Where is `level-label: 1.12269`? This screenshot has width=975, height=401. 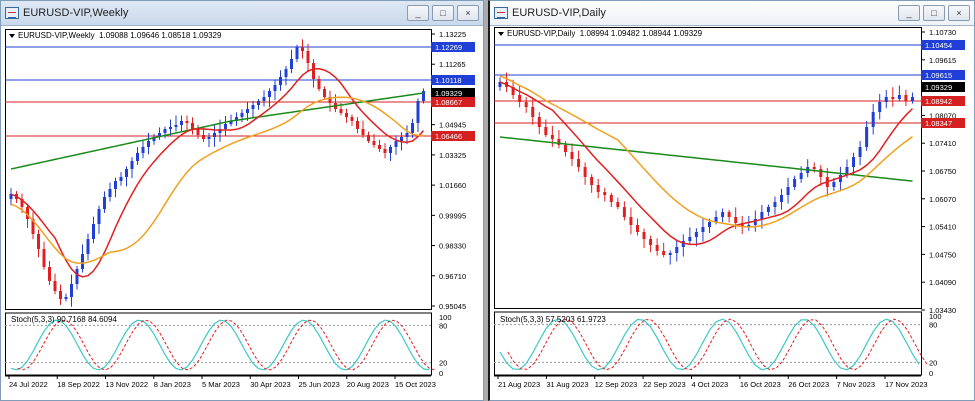 level-label: 1.12269 is located at coordinates (448, 47).